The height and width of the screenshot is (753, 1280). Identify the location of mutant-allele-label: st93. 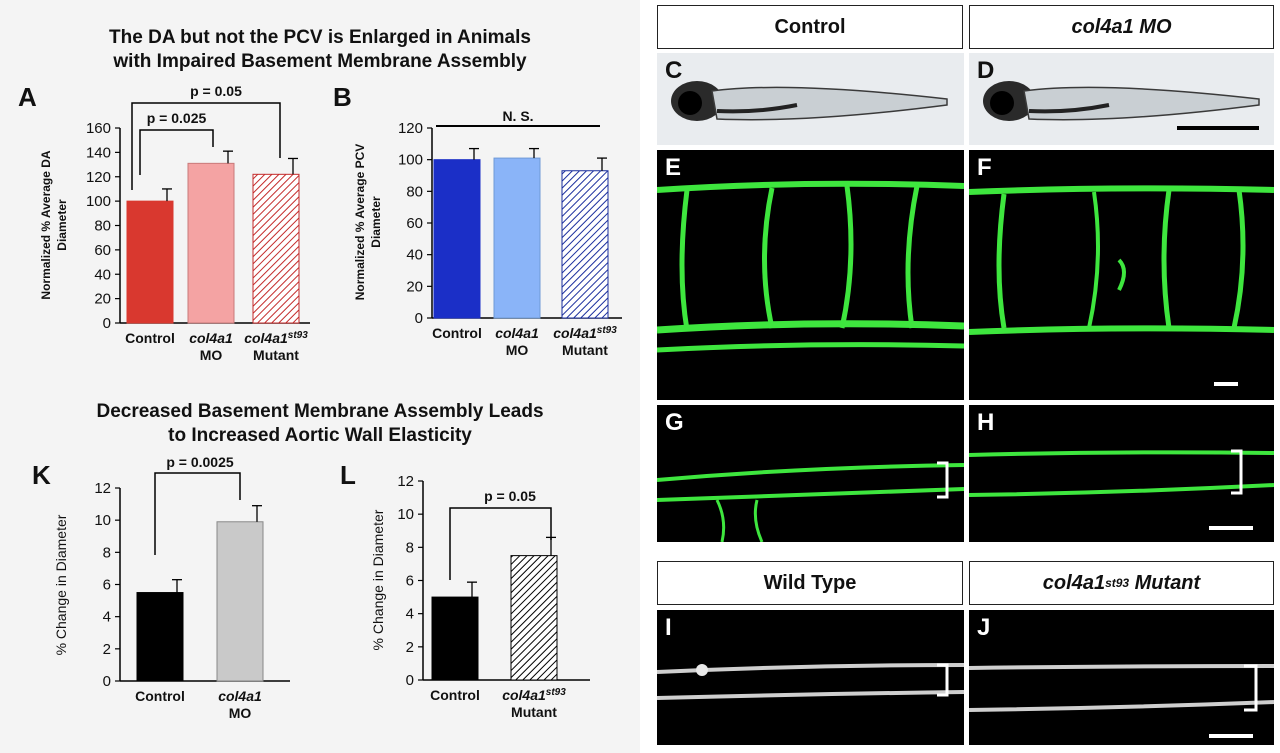
(1117, 583).